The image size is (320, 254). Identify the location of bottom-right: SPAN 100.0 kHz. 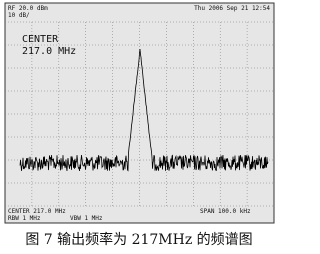
(225, 211).